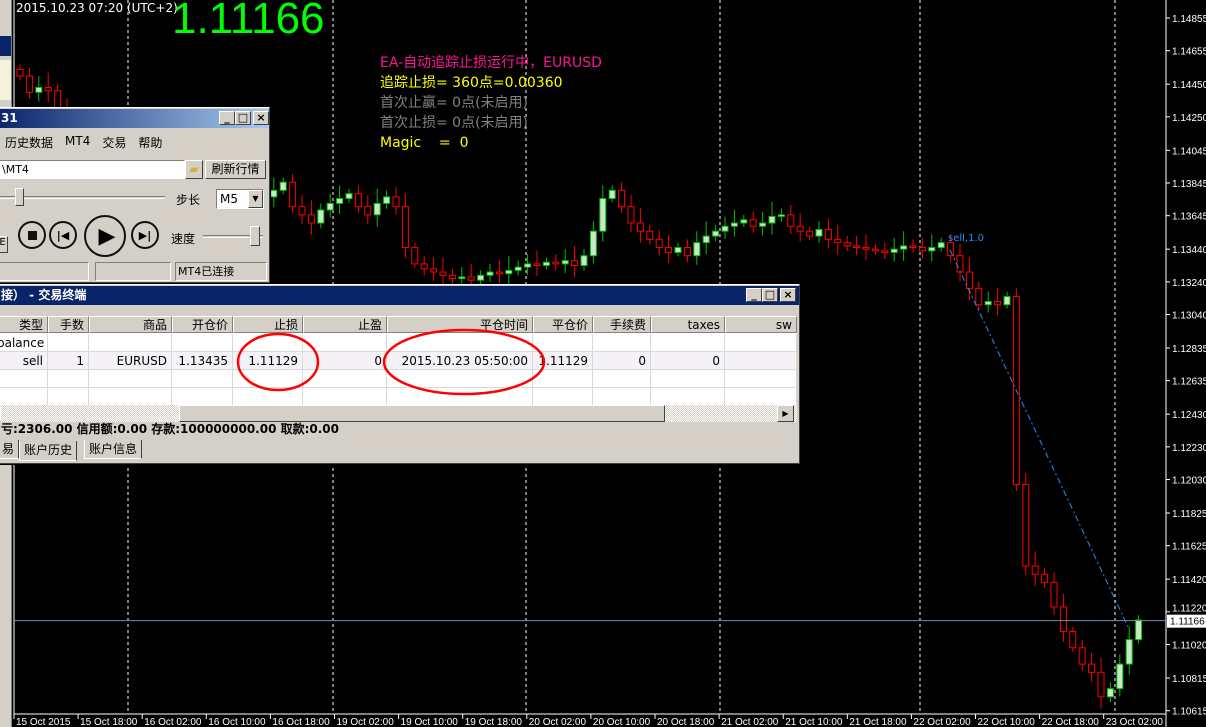 The height and width of the screenshot is (727, 1206). I want to click on column-header: 平仓价, so click(563, 324).